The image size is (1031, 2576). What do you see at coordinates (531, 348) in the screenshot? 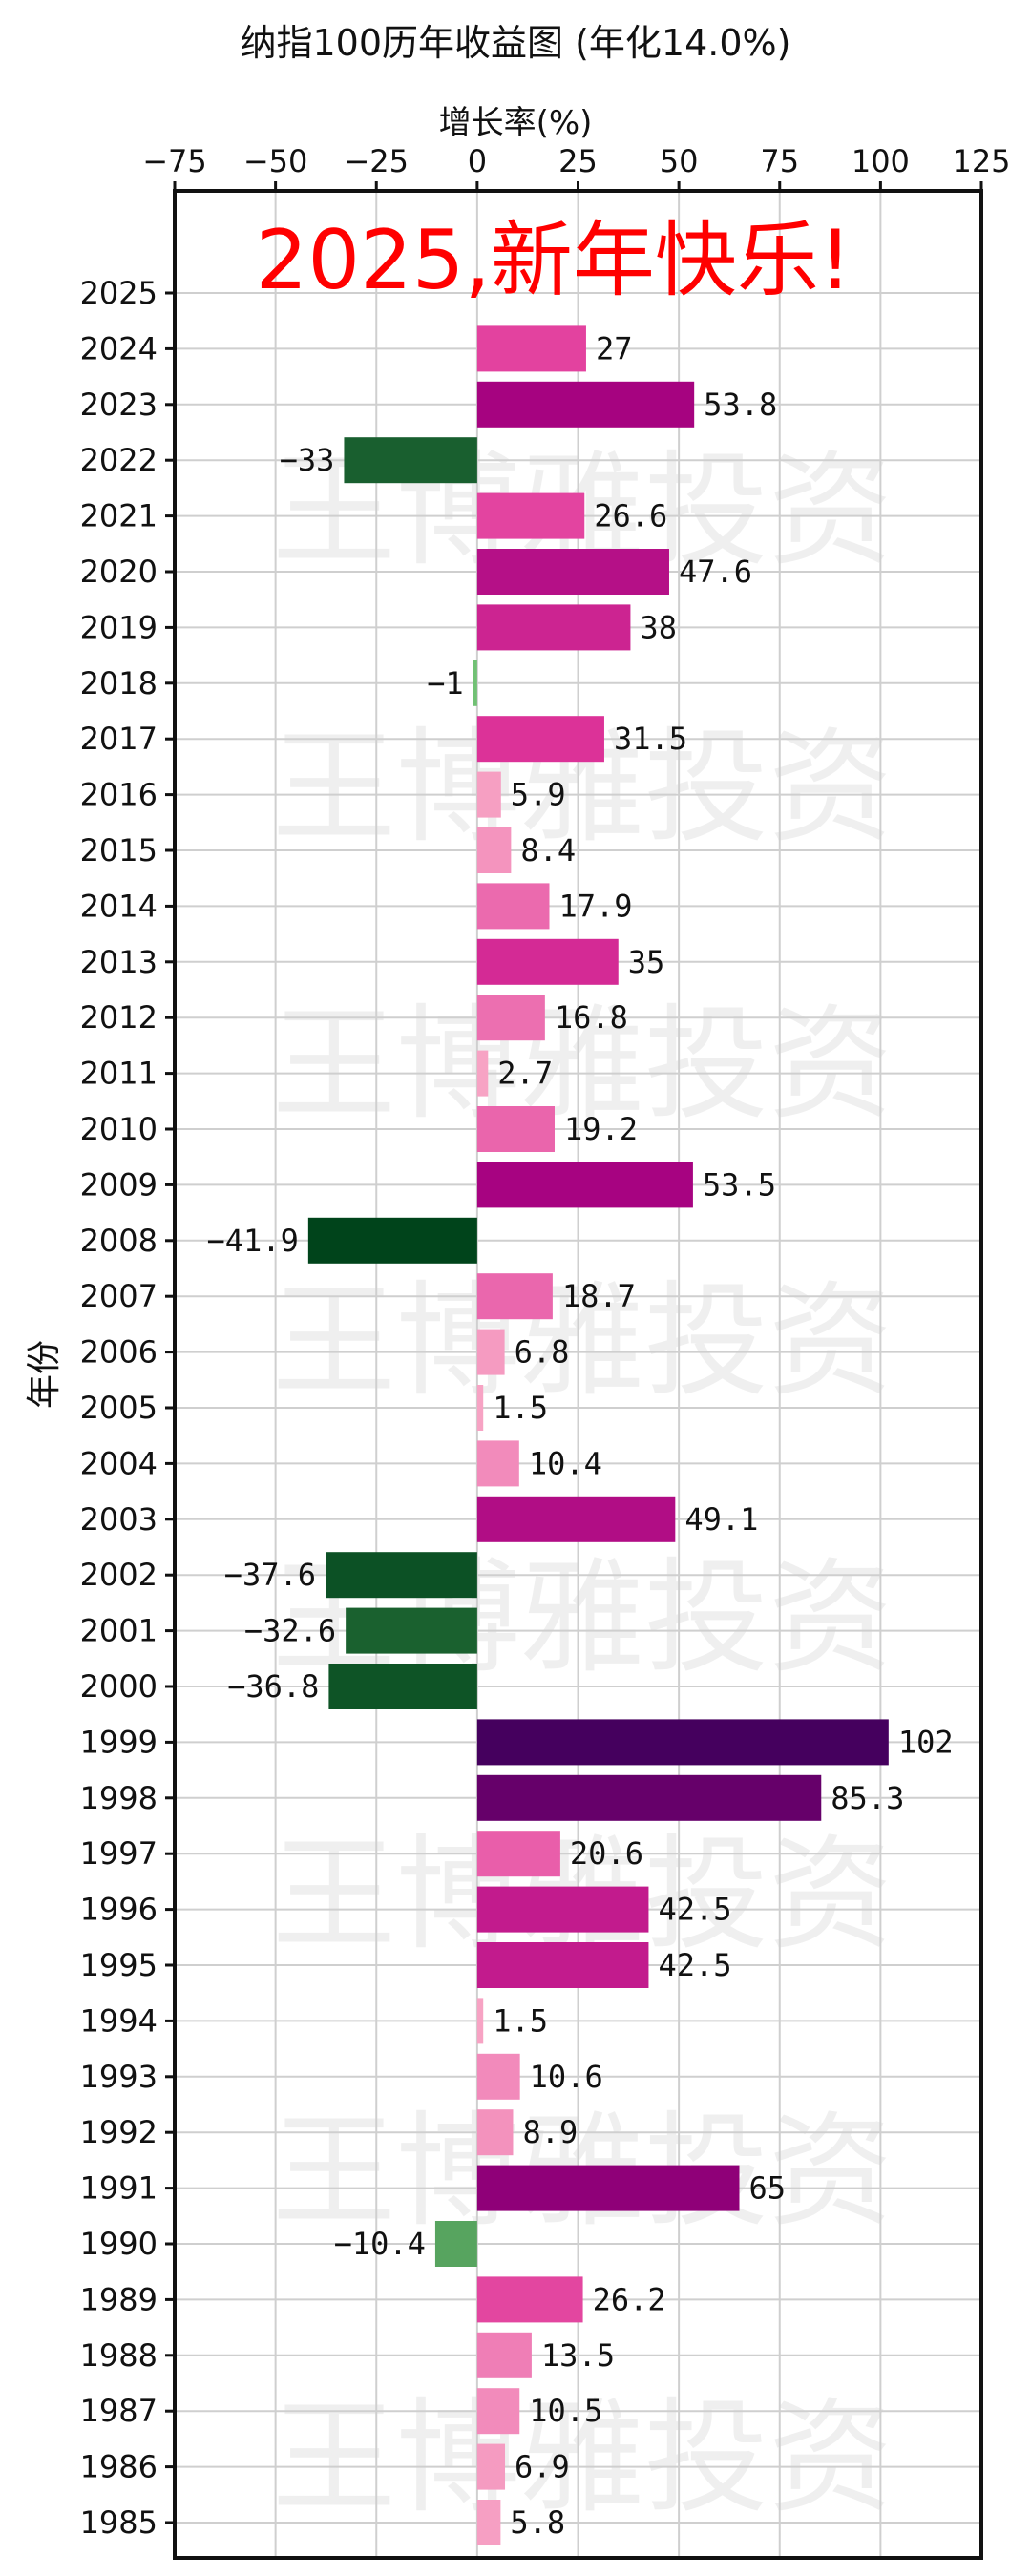
I see `bar-2024` at bounding box center [531, 348].